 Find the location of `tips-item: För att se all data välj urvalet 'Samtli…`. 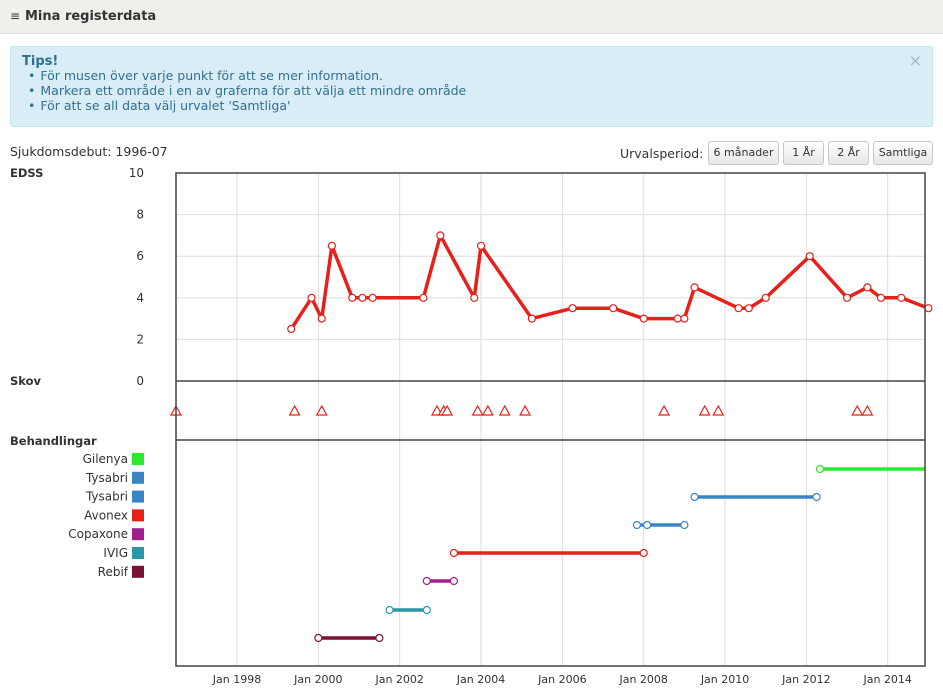

tips-item: För att se all data välj urvalet 'Samtli… is located at coordinates (247, 105).